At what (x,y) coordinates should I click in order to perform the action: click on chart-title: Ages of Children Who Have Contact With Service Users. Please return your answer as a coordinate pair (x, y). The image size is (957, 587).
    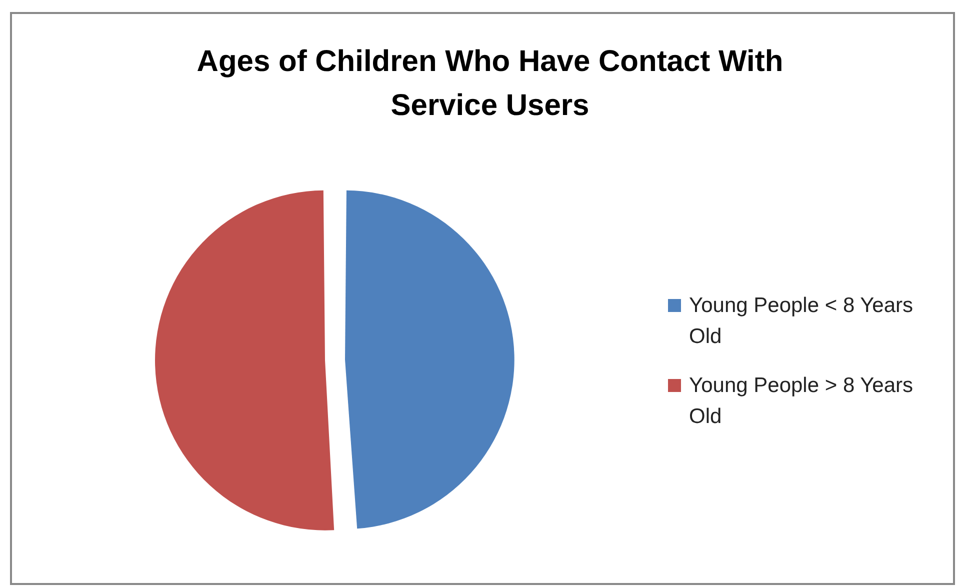
    Looking at the image, I should click on (490, 84).